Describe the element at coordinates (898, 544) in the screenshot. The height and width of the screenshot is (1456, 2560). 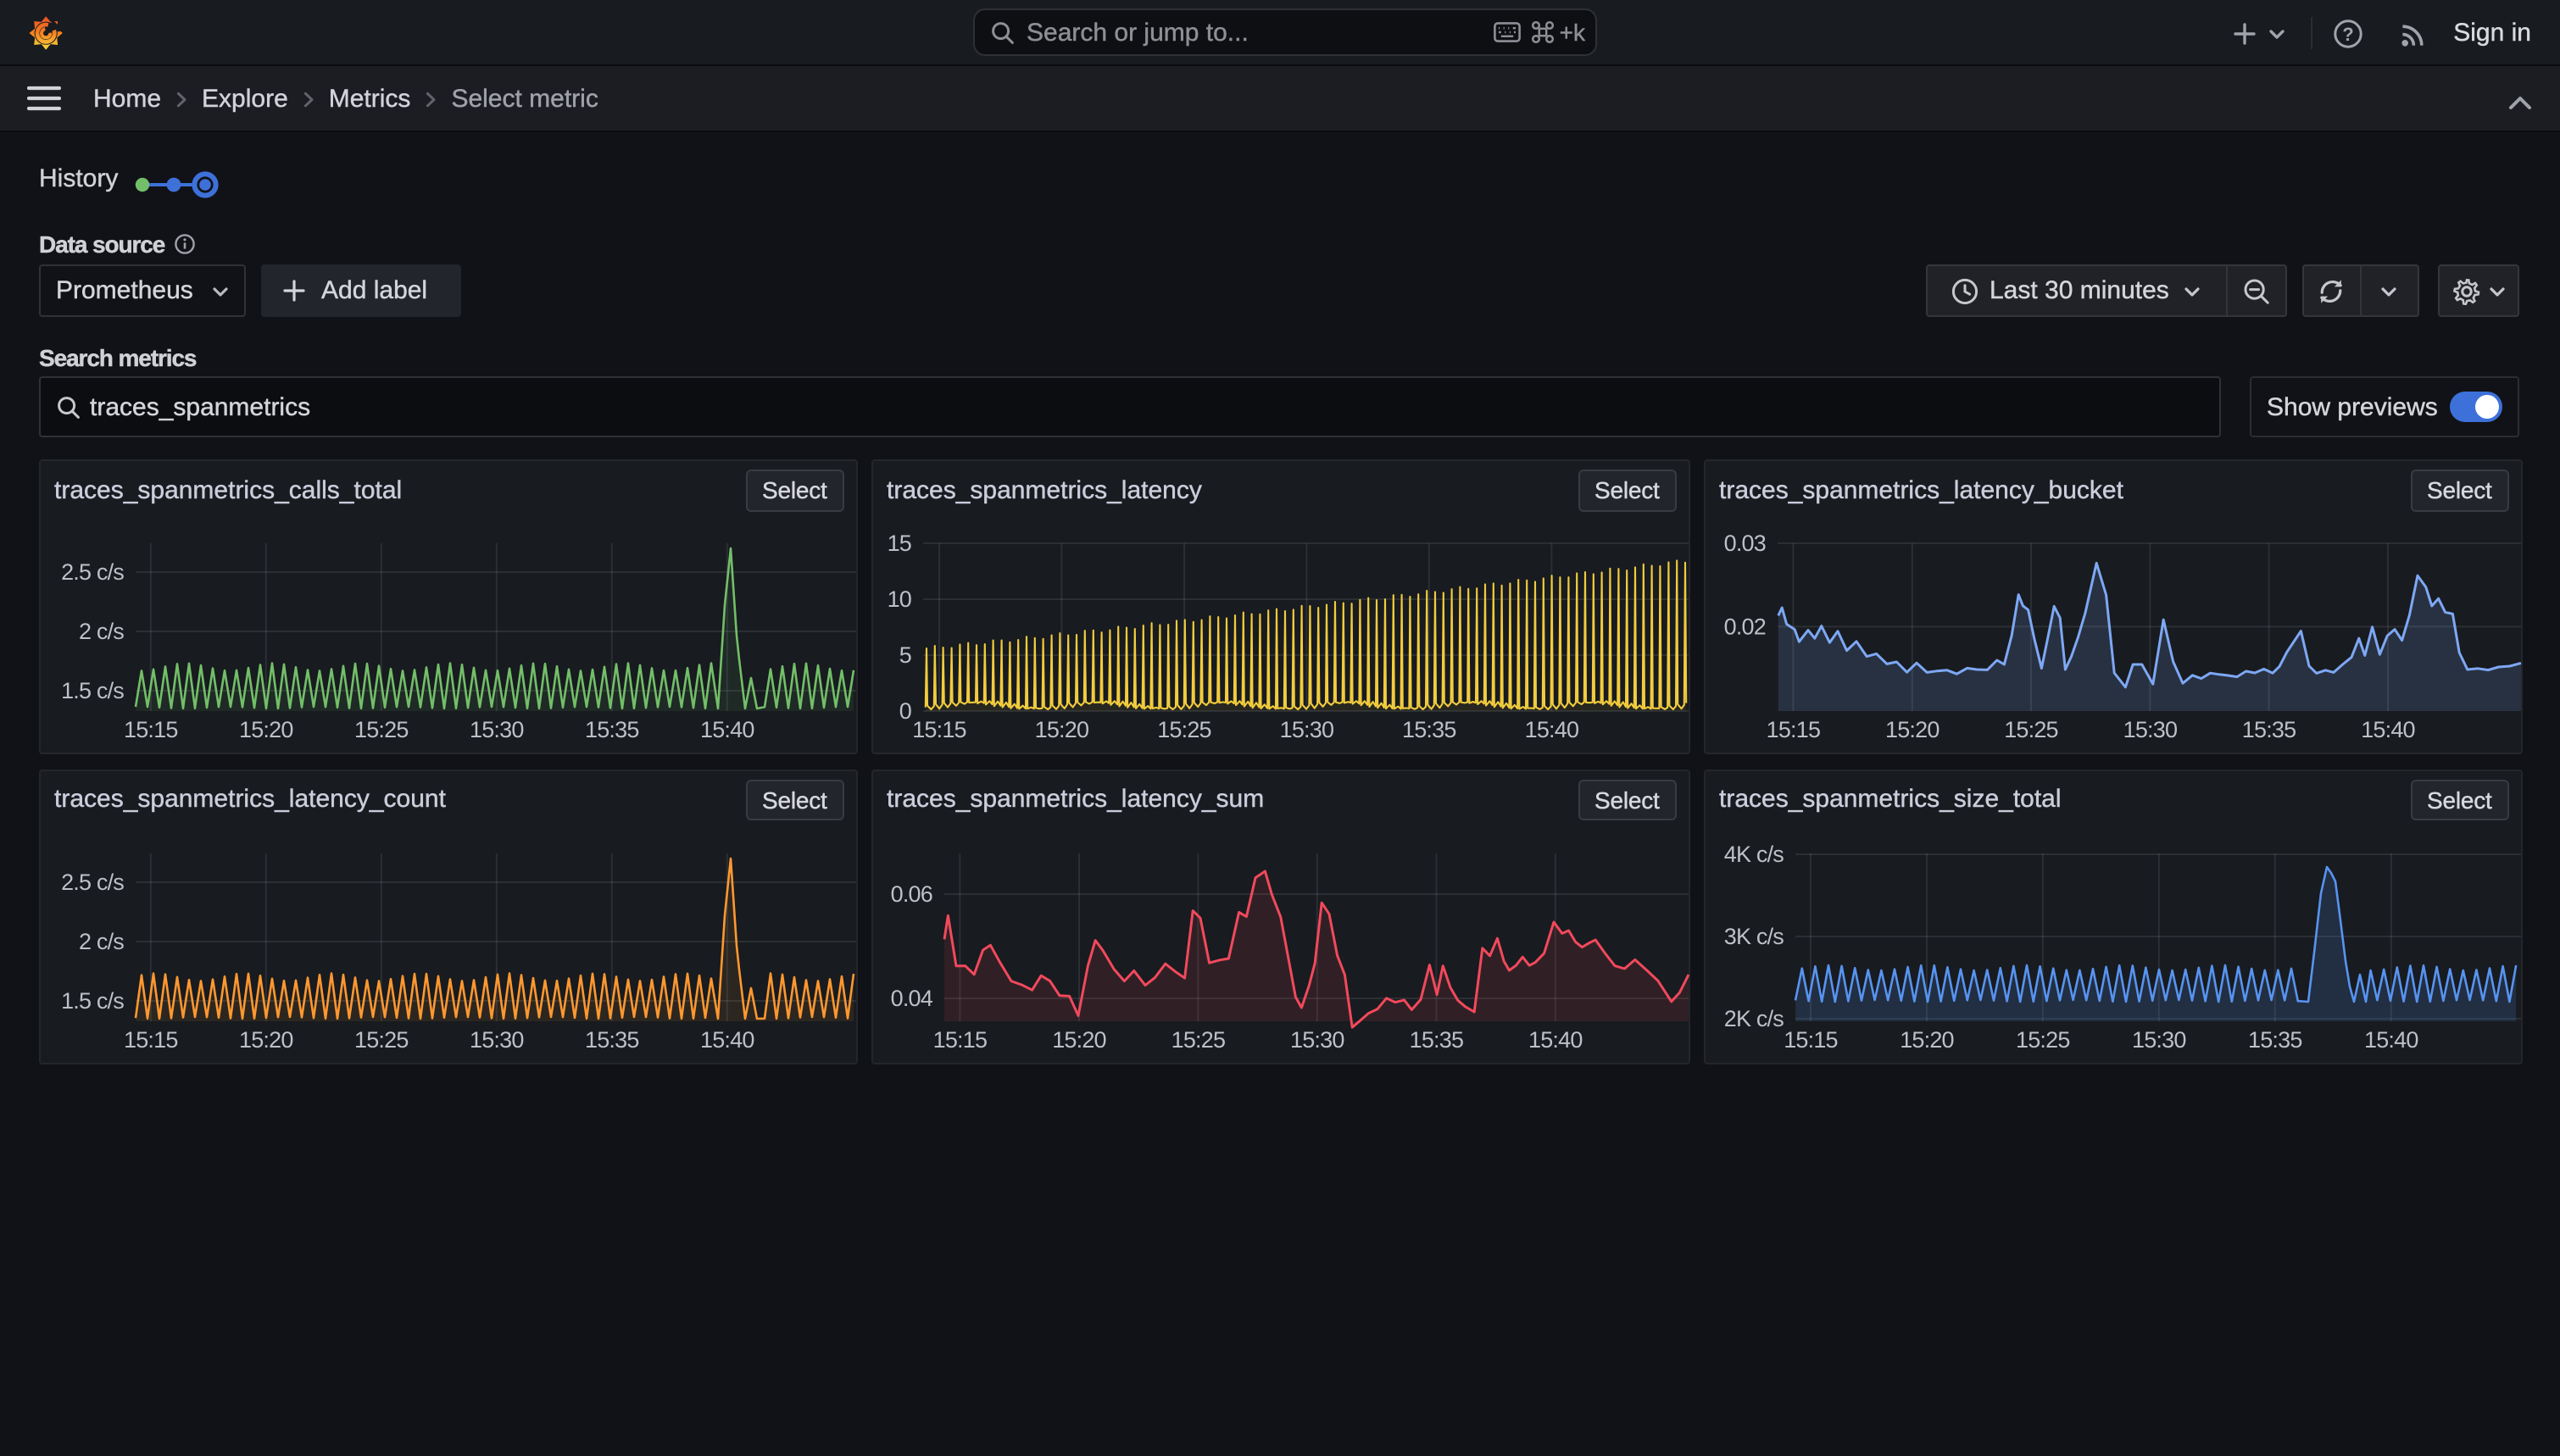
I see `svg-text: 15` at that location.